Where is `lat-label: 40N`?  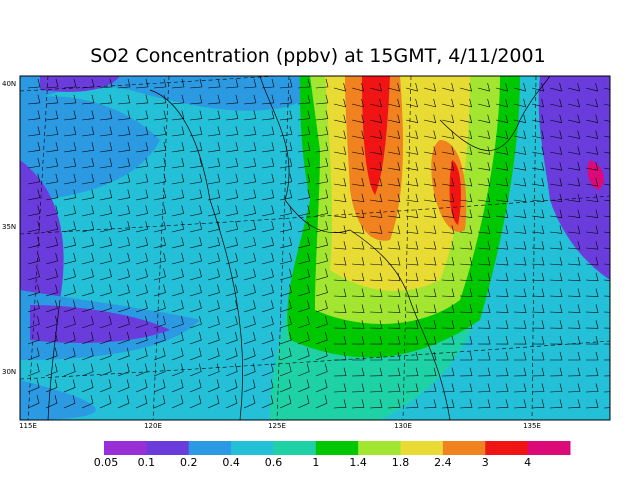
lat-label: 40N is located at coordinates (9, 84).